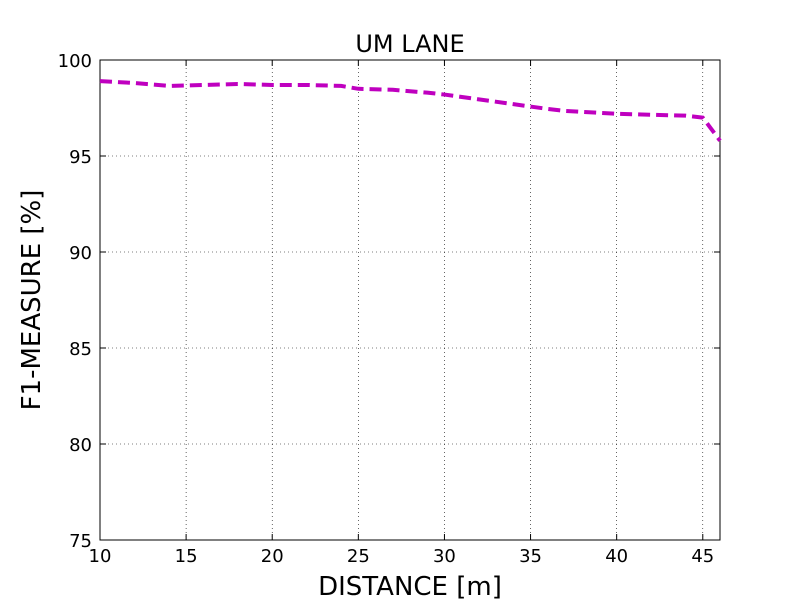 The width and height of the screenshot is (800, 600). I want to click on y-tick-label: 85, so click(80, 349).